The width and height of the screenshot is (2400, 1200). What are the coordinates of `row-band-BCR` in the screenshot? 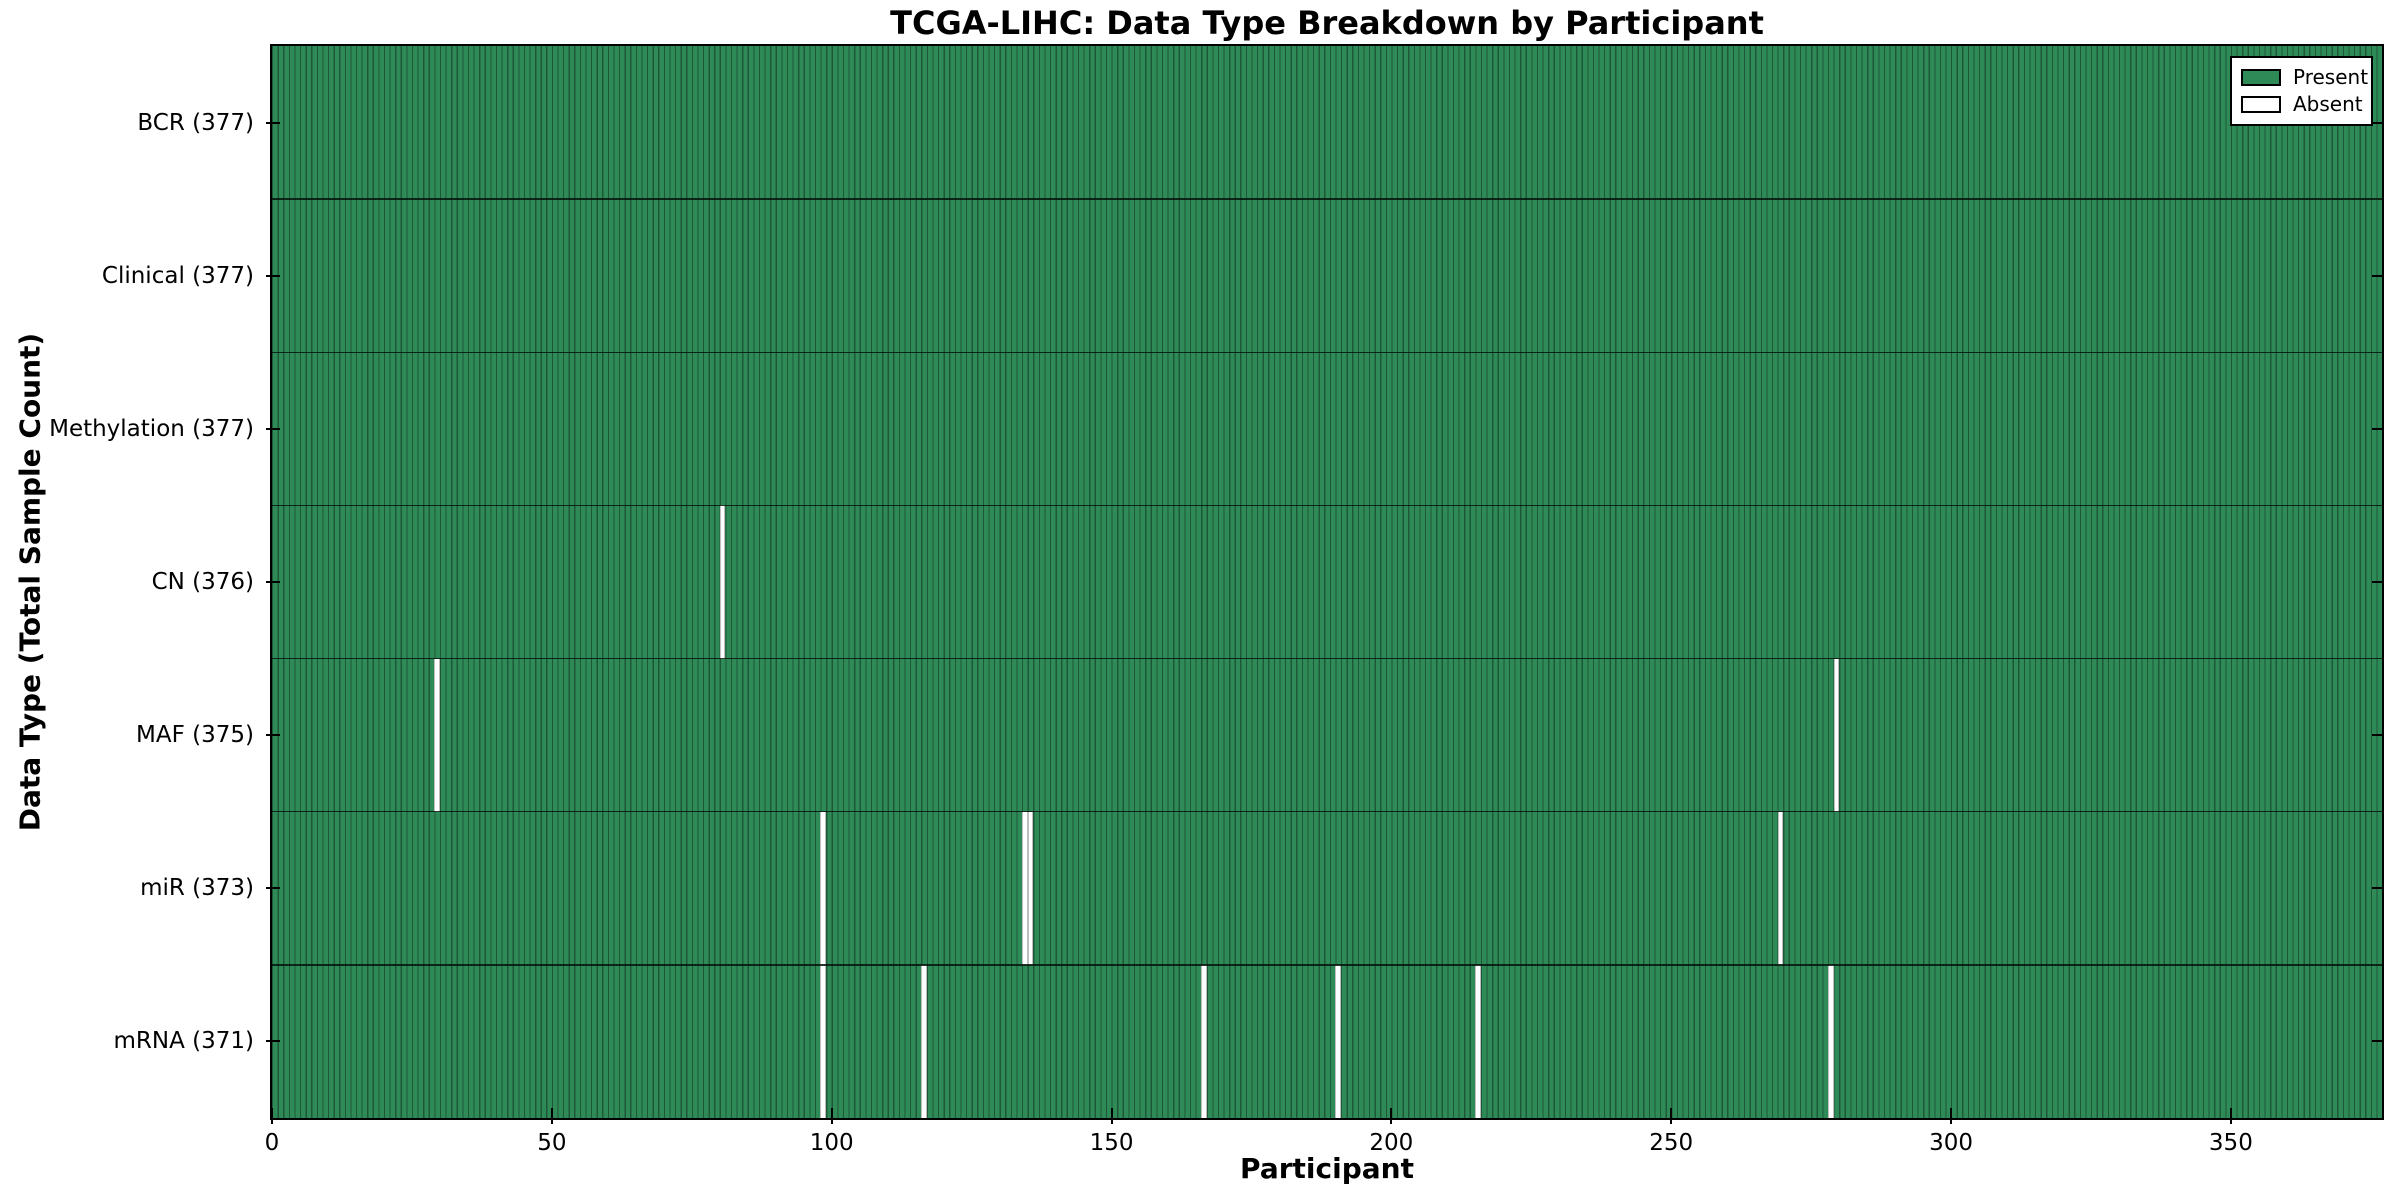 It's located at (1327, 123).